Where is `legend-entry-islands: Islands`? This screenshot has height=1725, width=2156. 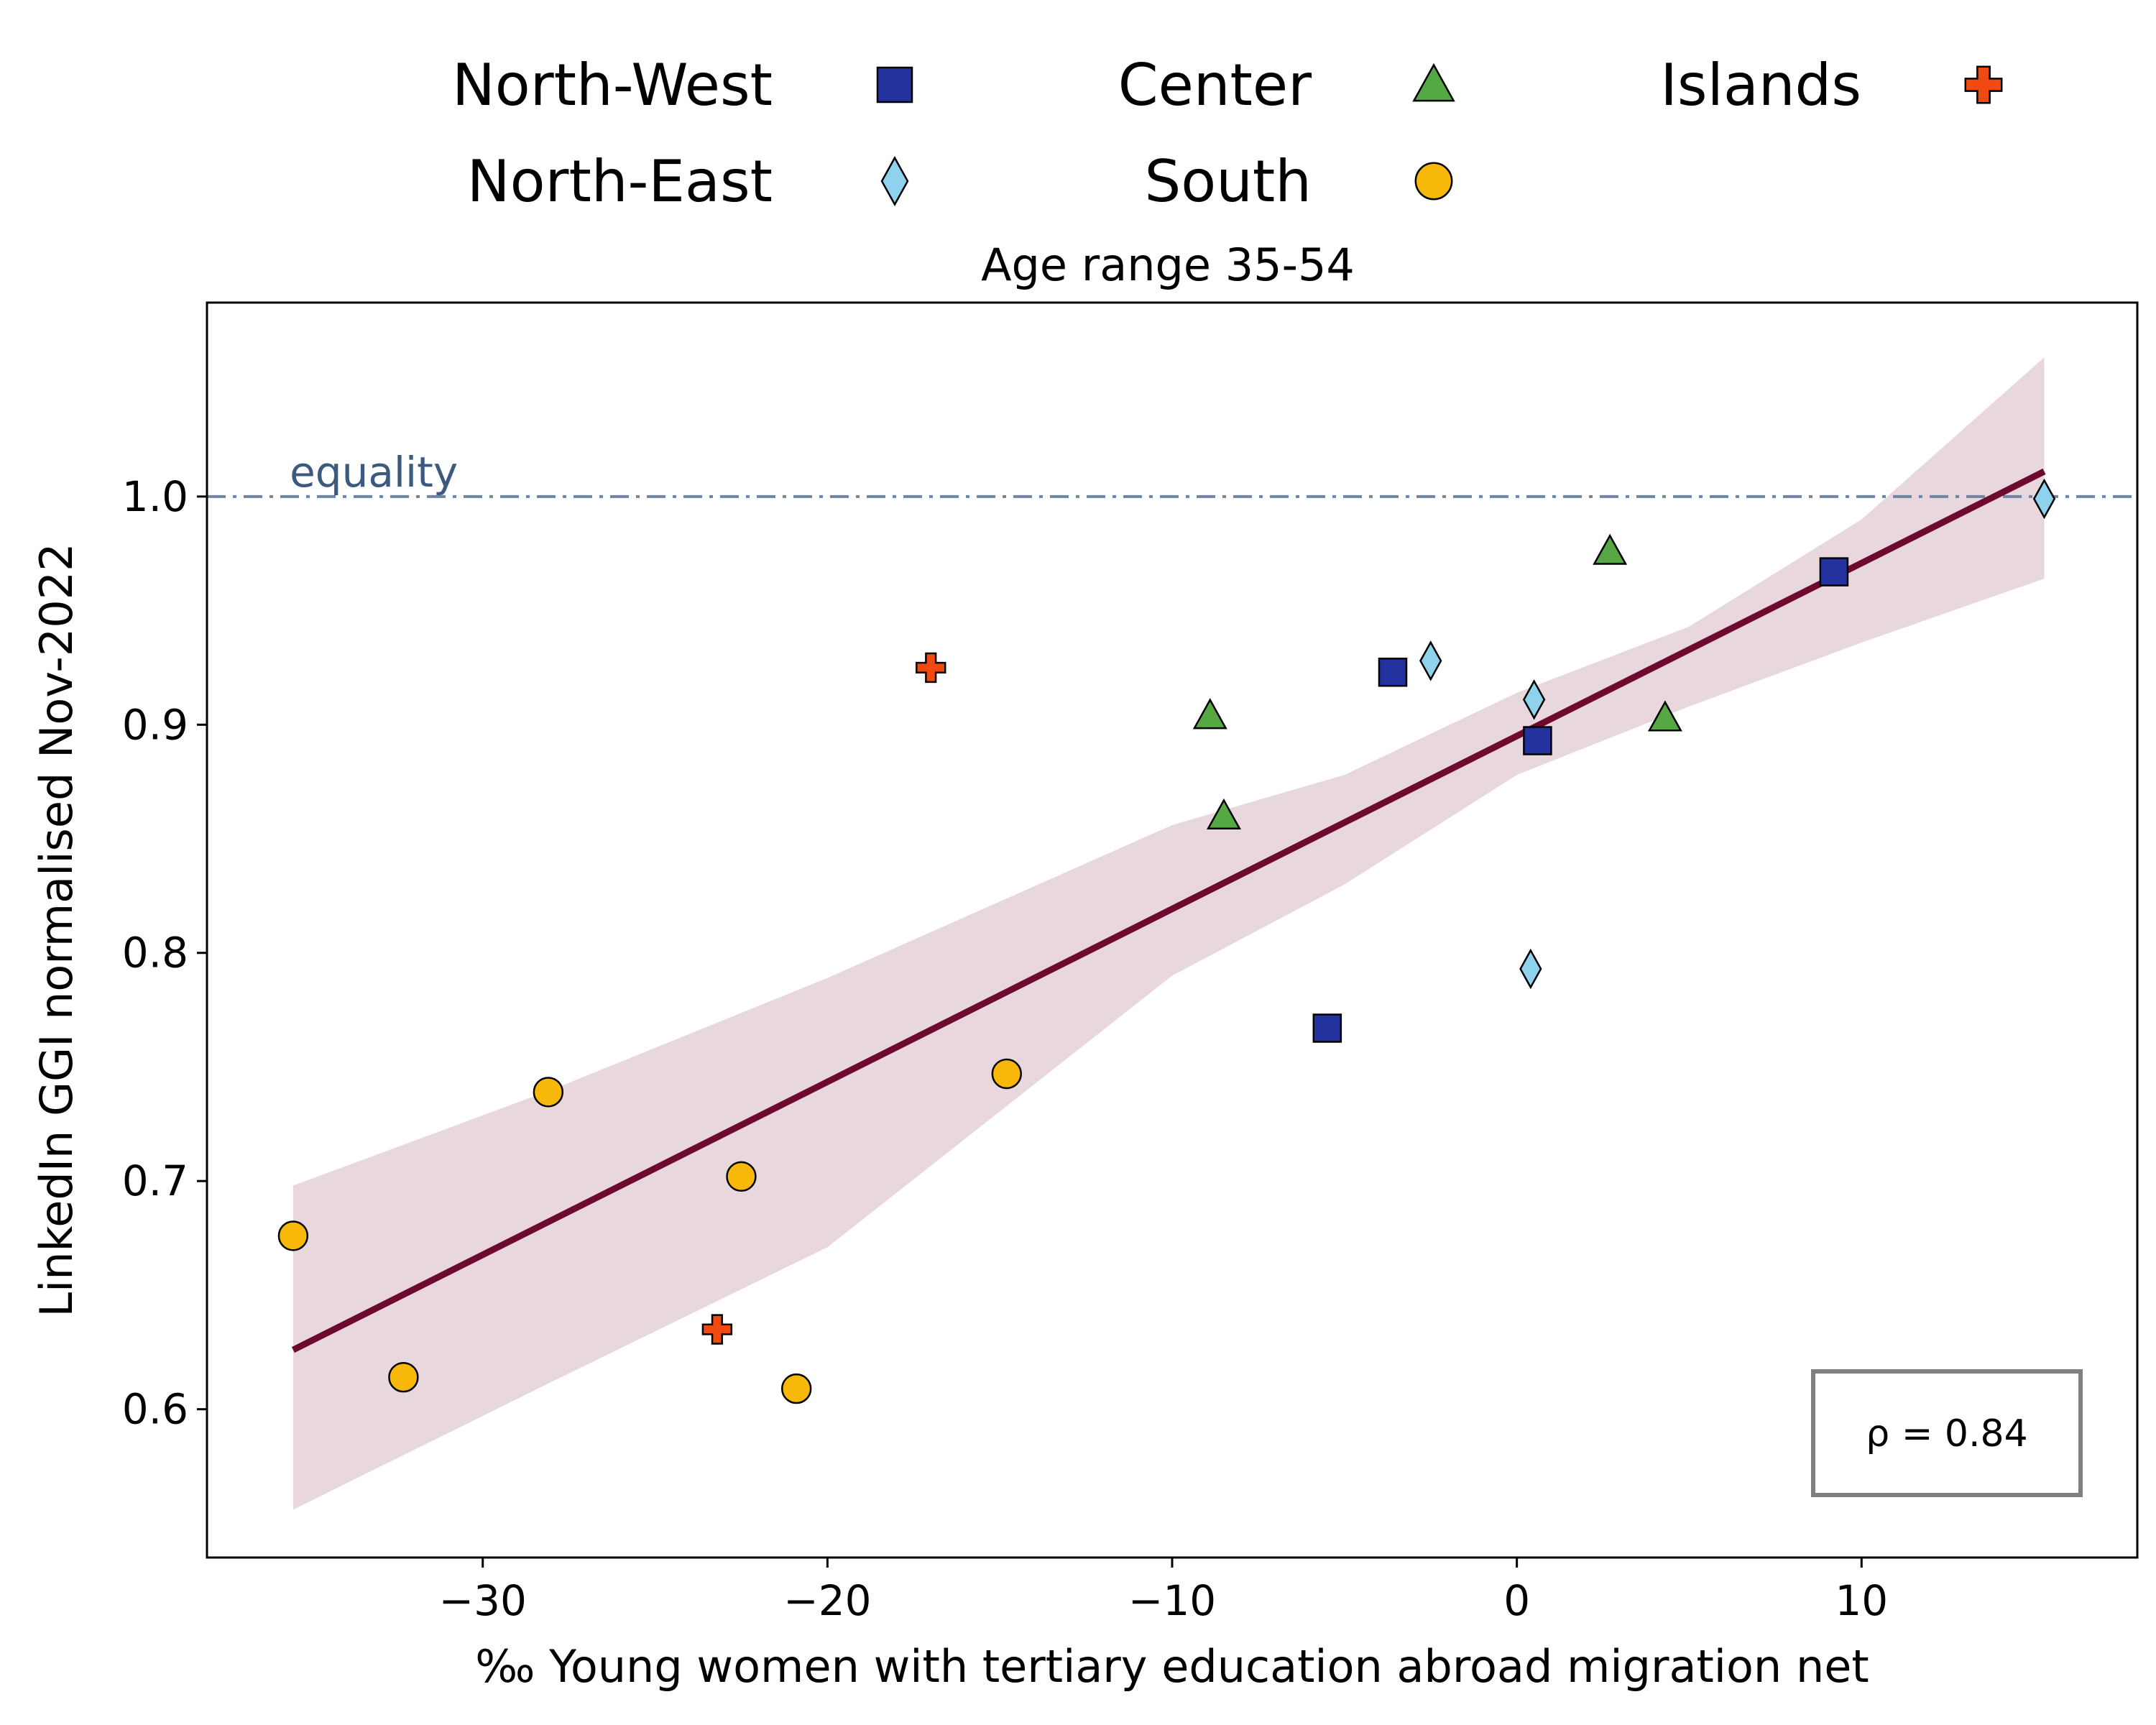 legend-entry-islands: Islands is located at coordinates (1831, 85).